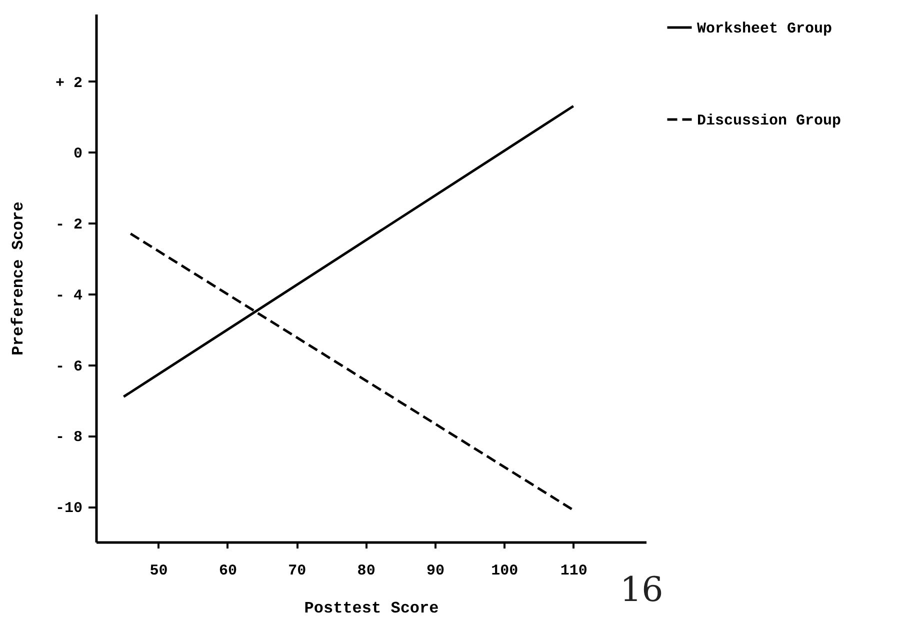 The width and height of the screenshot is (913, 626). What do you see at coordinates (77, 154) in the screenshot?
I see `y-tick-label: 0` at bounding box center [77, 154].